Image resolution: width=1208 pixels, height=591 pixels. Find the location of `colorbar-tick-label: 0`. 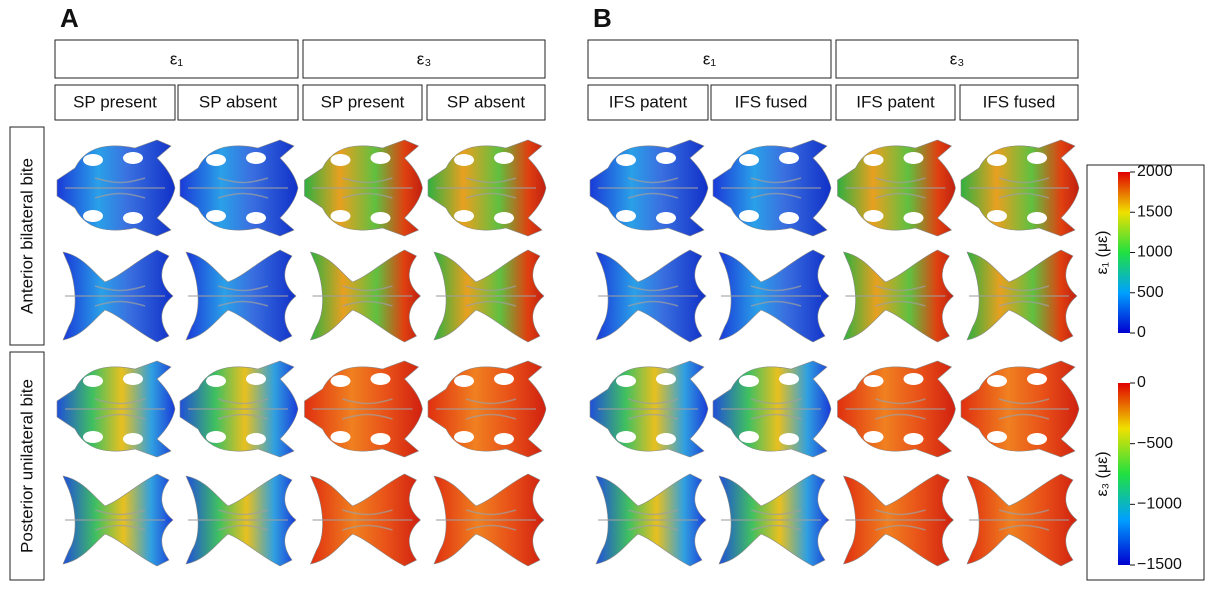

colorbar-tick-label: 0 is located at coordinates (1141, 332).